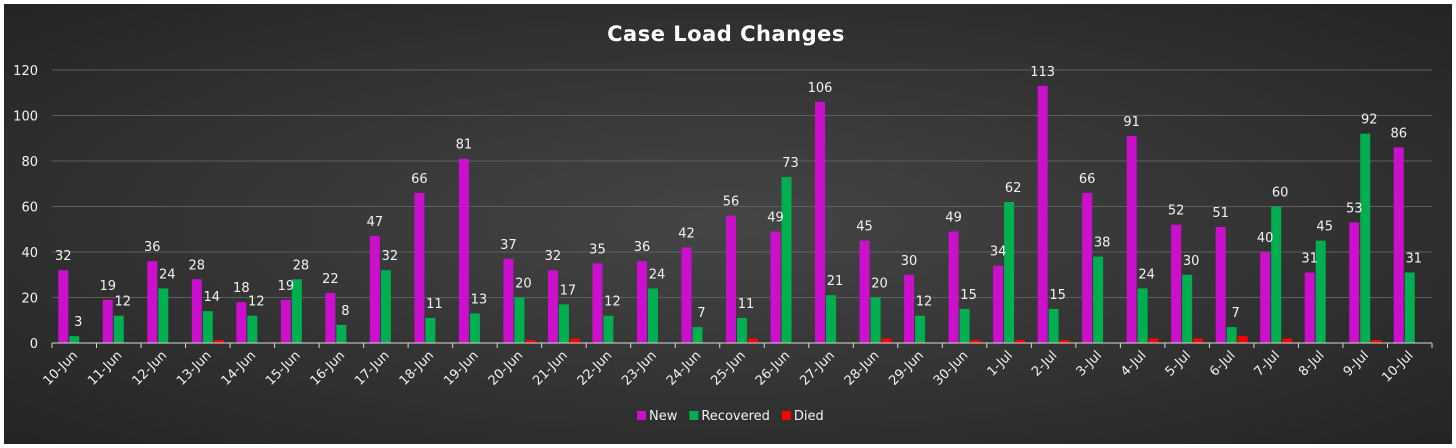  I want to click on data-label-recovered: 45, so click(1324, 227).